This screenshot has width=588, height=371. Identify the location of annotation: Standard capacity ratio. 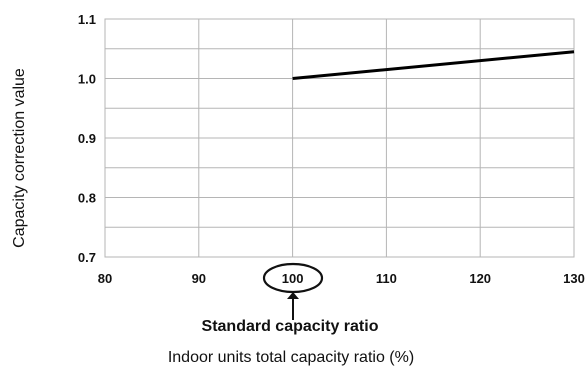
(290, 298).